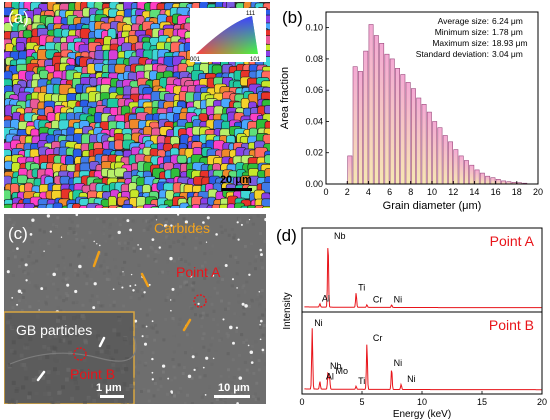  What do you see at coordinates (70, 357) in the screenshot?
I see `inset-image` at bounding box center [70, 357].